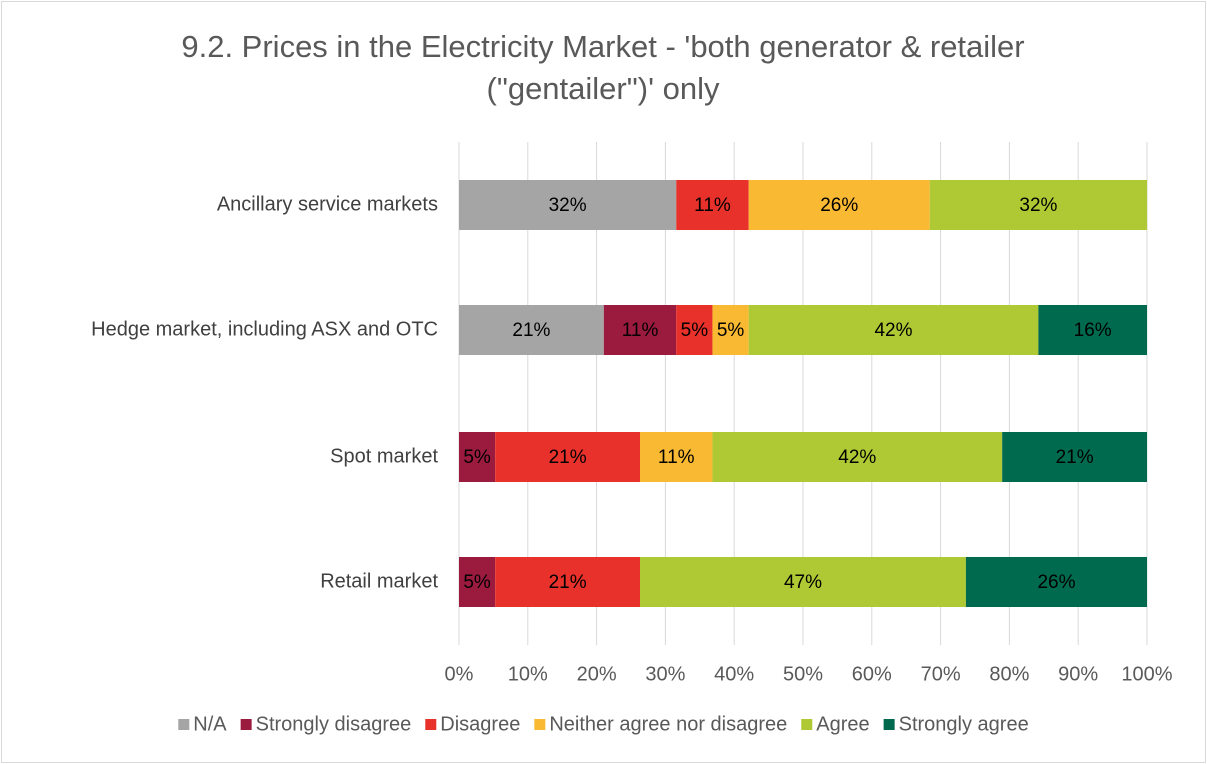 Image resolution: width=1207 pixels, height=764 pixels. Describe the element at coordinates (327, 204) in the screenshot. I see `y-tick-label: Ancillary service markets` at that location.